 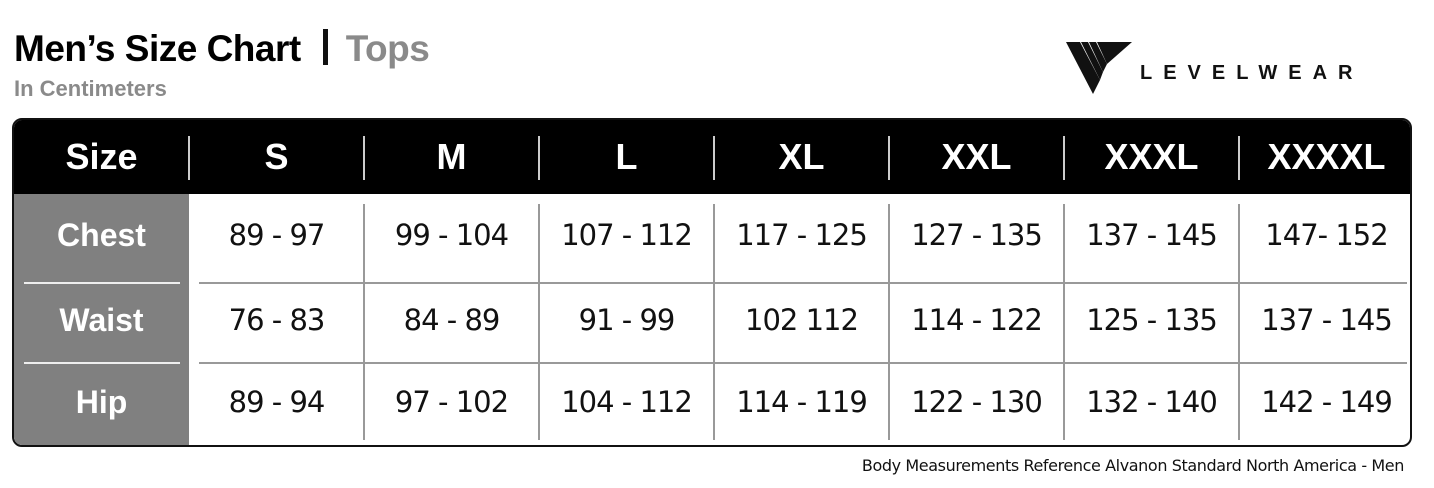 I want to click on logo-mark-icon, so click(x=1099, y=68).